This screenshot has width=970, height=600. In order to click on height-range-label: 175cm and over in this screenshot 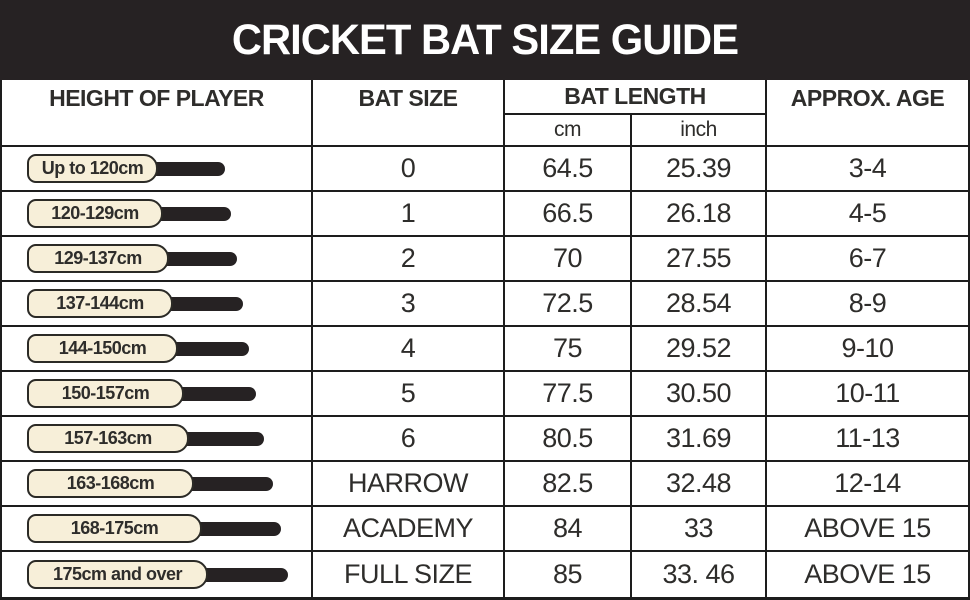, I will do `click(117, 574)`.